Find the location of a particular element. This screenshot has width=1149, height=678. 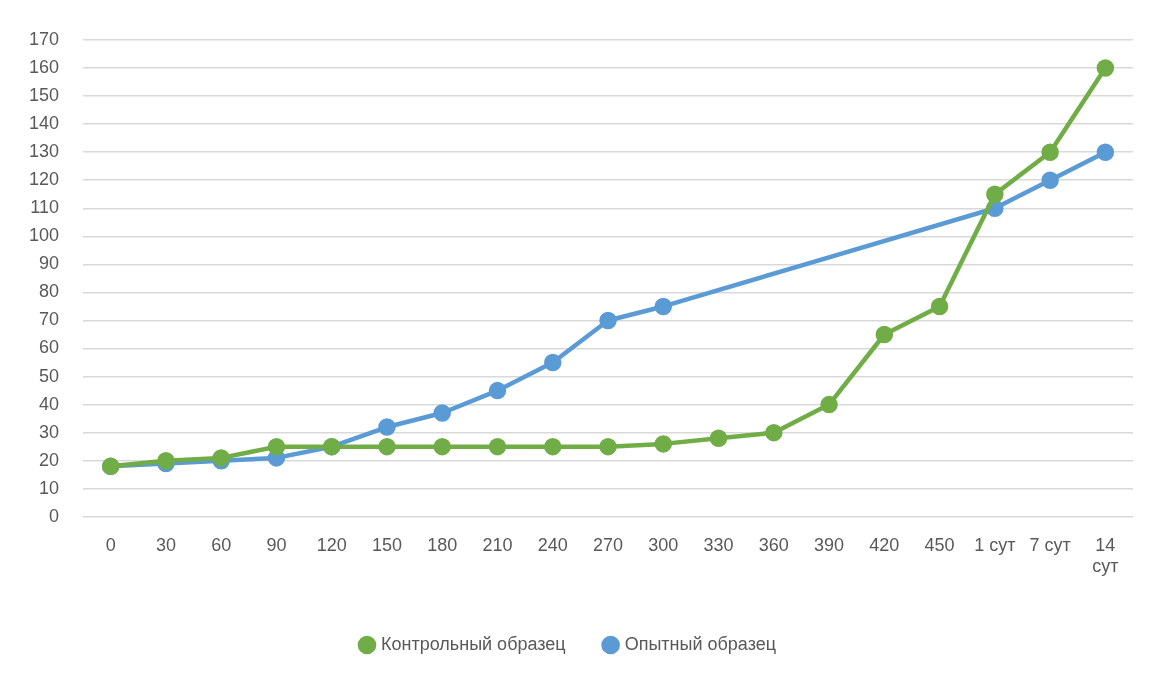

y-tick-label: 90 is located at coordinates (49, 263).